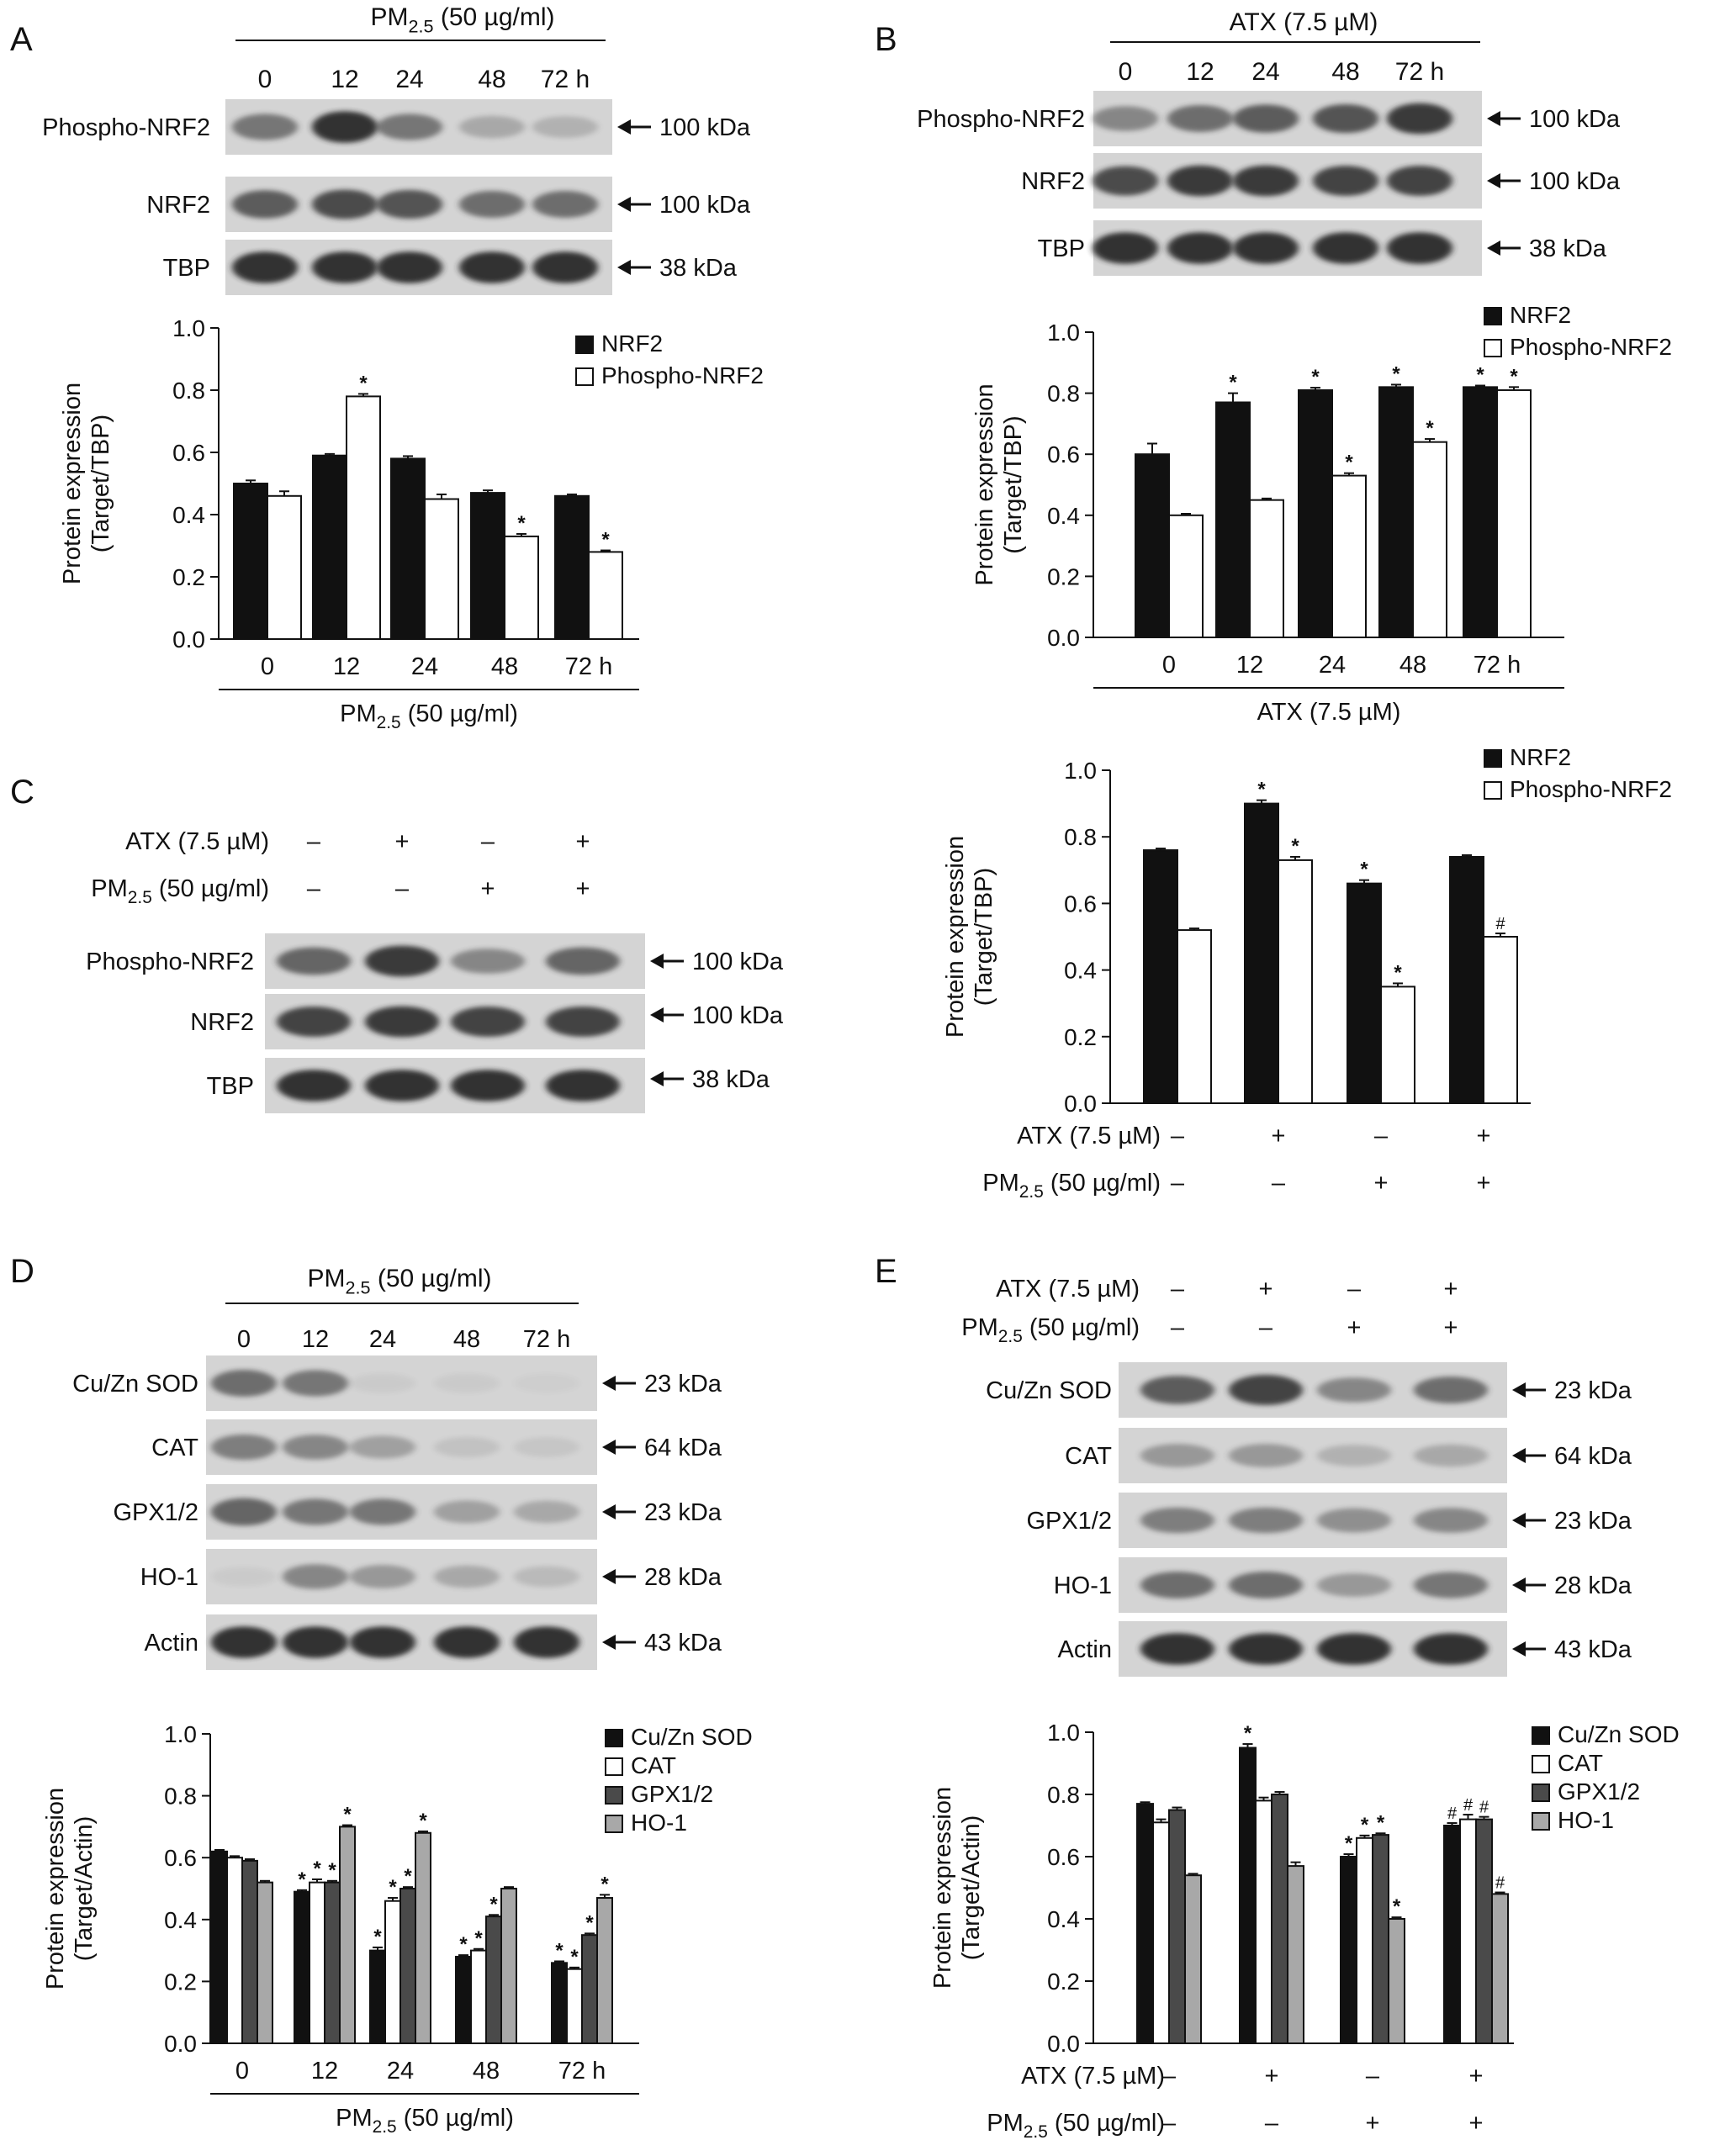 This screenshot has height=2156, width=1709. What do you see at coordinates (180, 1920) in the screenshot?
I see `y-tick-label: 0.4` at bounding box center [180, 1920].